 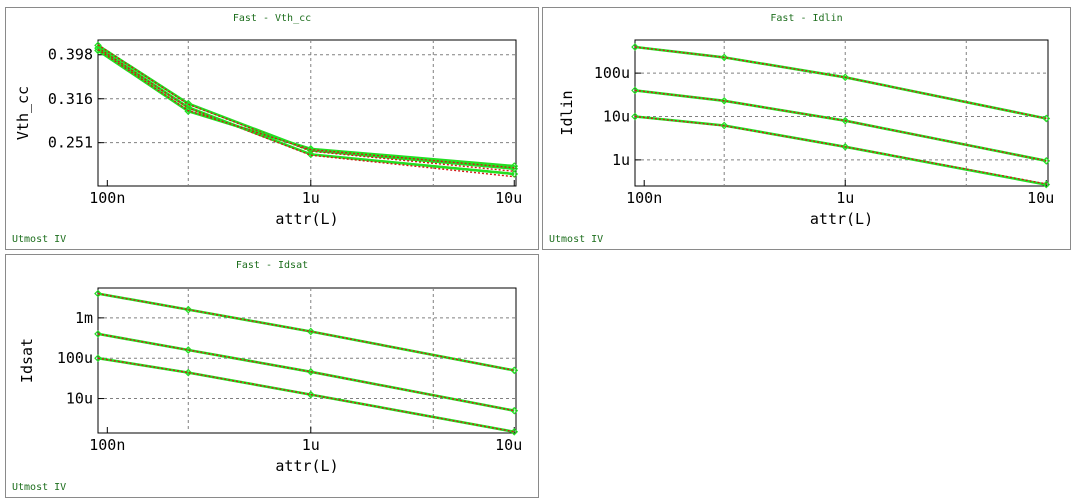 What do you see at coordinates (70, 99) in the screenshot?
I see `y-tick-label: 0.316` at bounding box center [70, 99].